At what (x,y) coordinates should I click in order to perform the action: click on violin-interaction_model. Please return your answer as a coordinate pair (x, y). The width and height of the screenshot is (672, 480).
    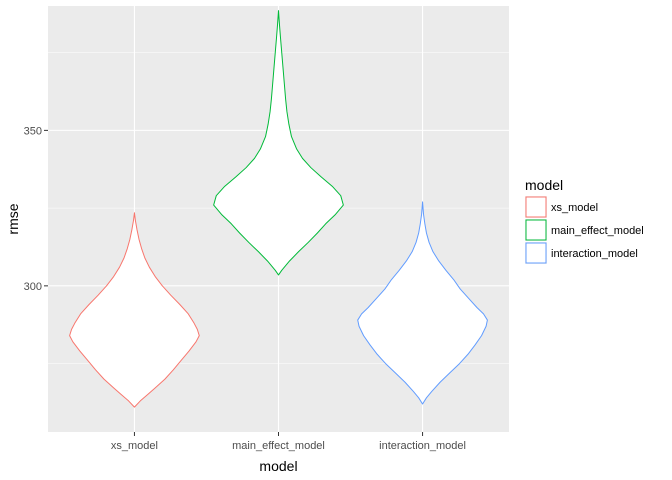
    Looking at the image, I should click on (422, 303).